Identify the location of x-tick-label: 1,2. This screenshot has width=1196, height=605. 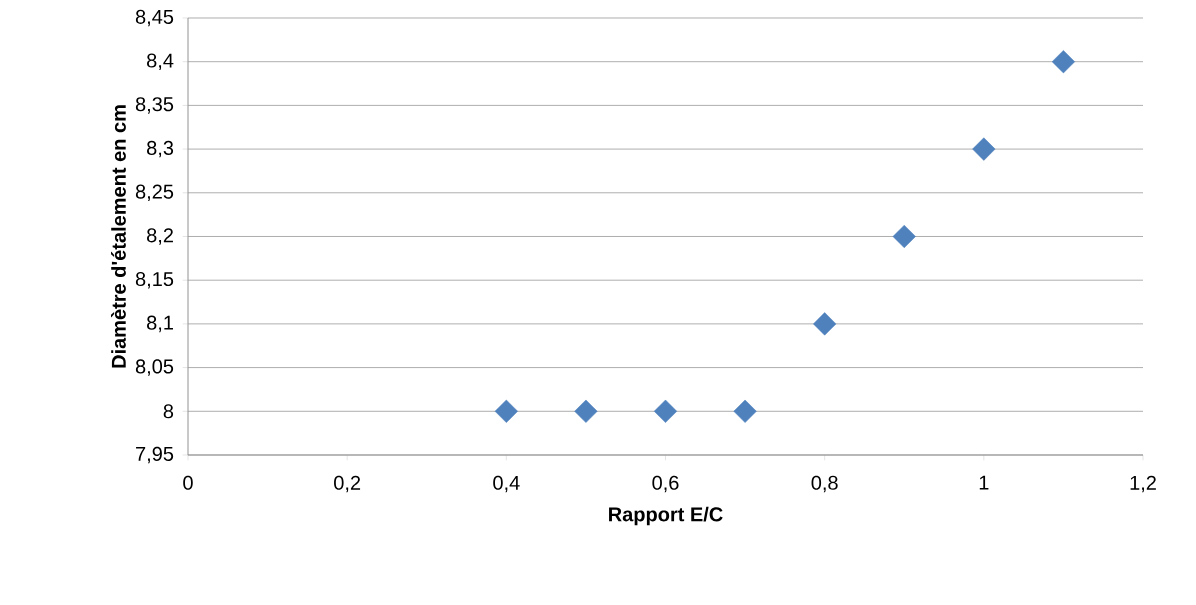
(1143, 484).